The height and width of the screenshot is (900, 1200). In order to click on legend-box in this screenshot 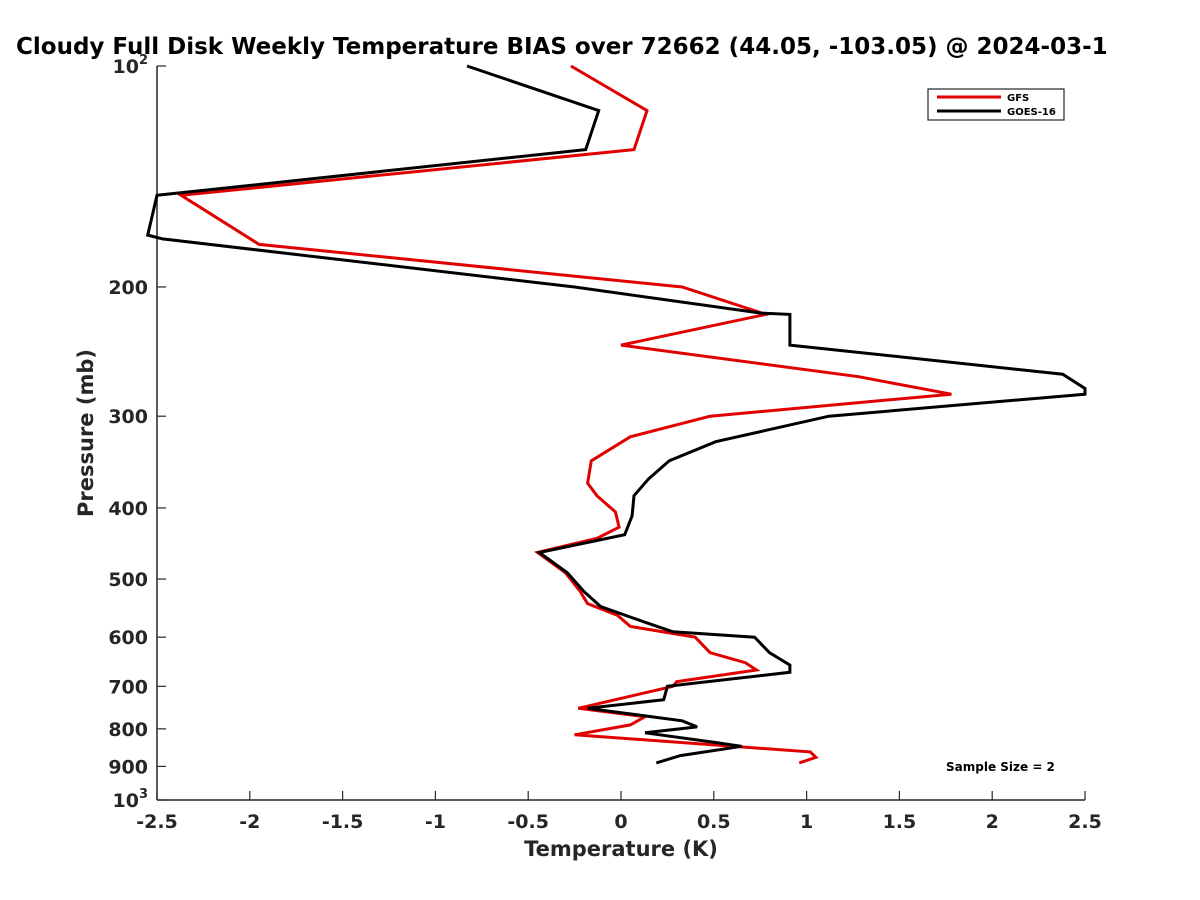, I will do `click(996, 104)`.